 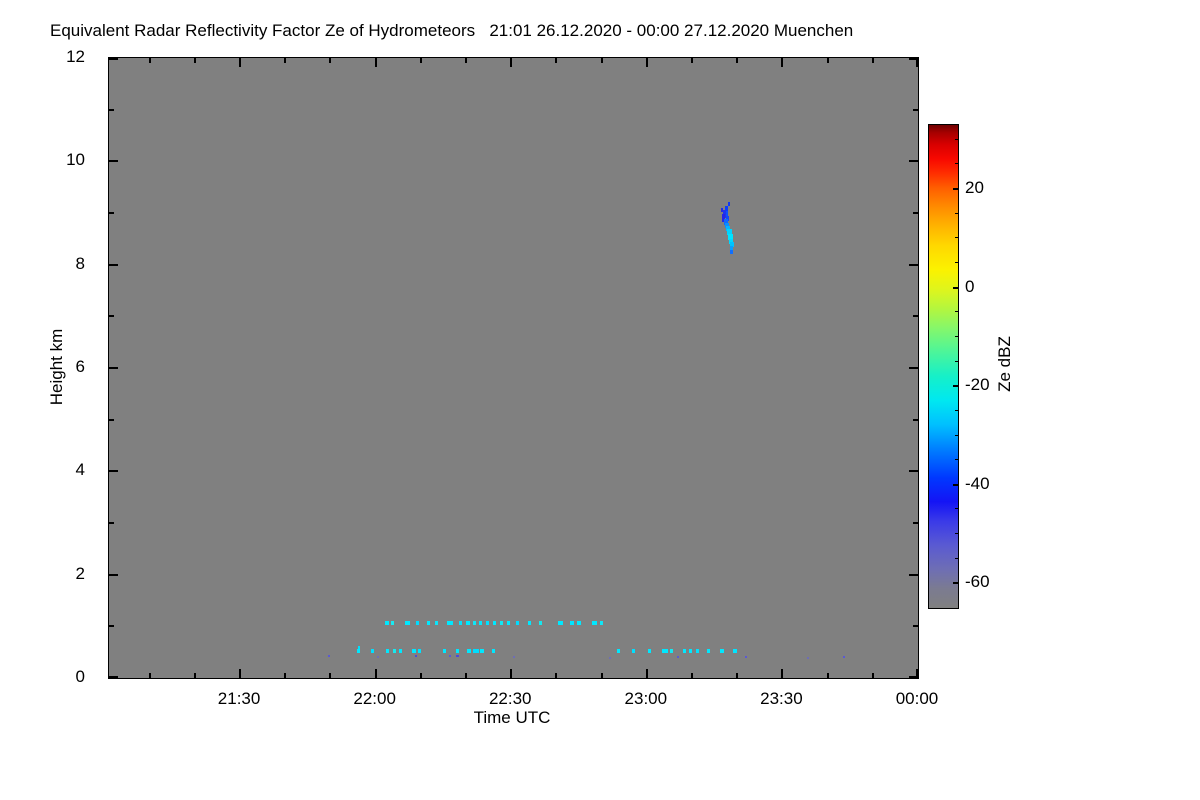 I want to click on colorbar-tick-label: -40, so click(x=977, y=483).